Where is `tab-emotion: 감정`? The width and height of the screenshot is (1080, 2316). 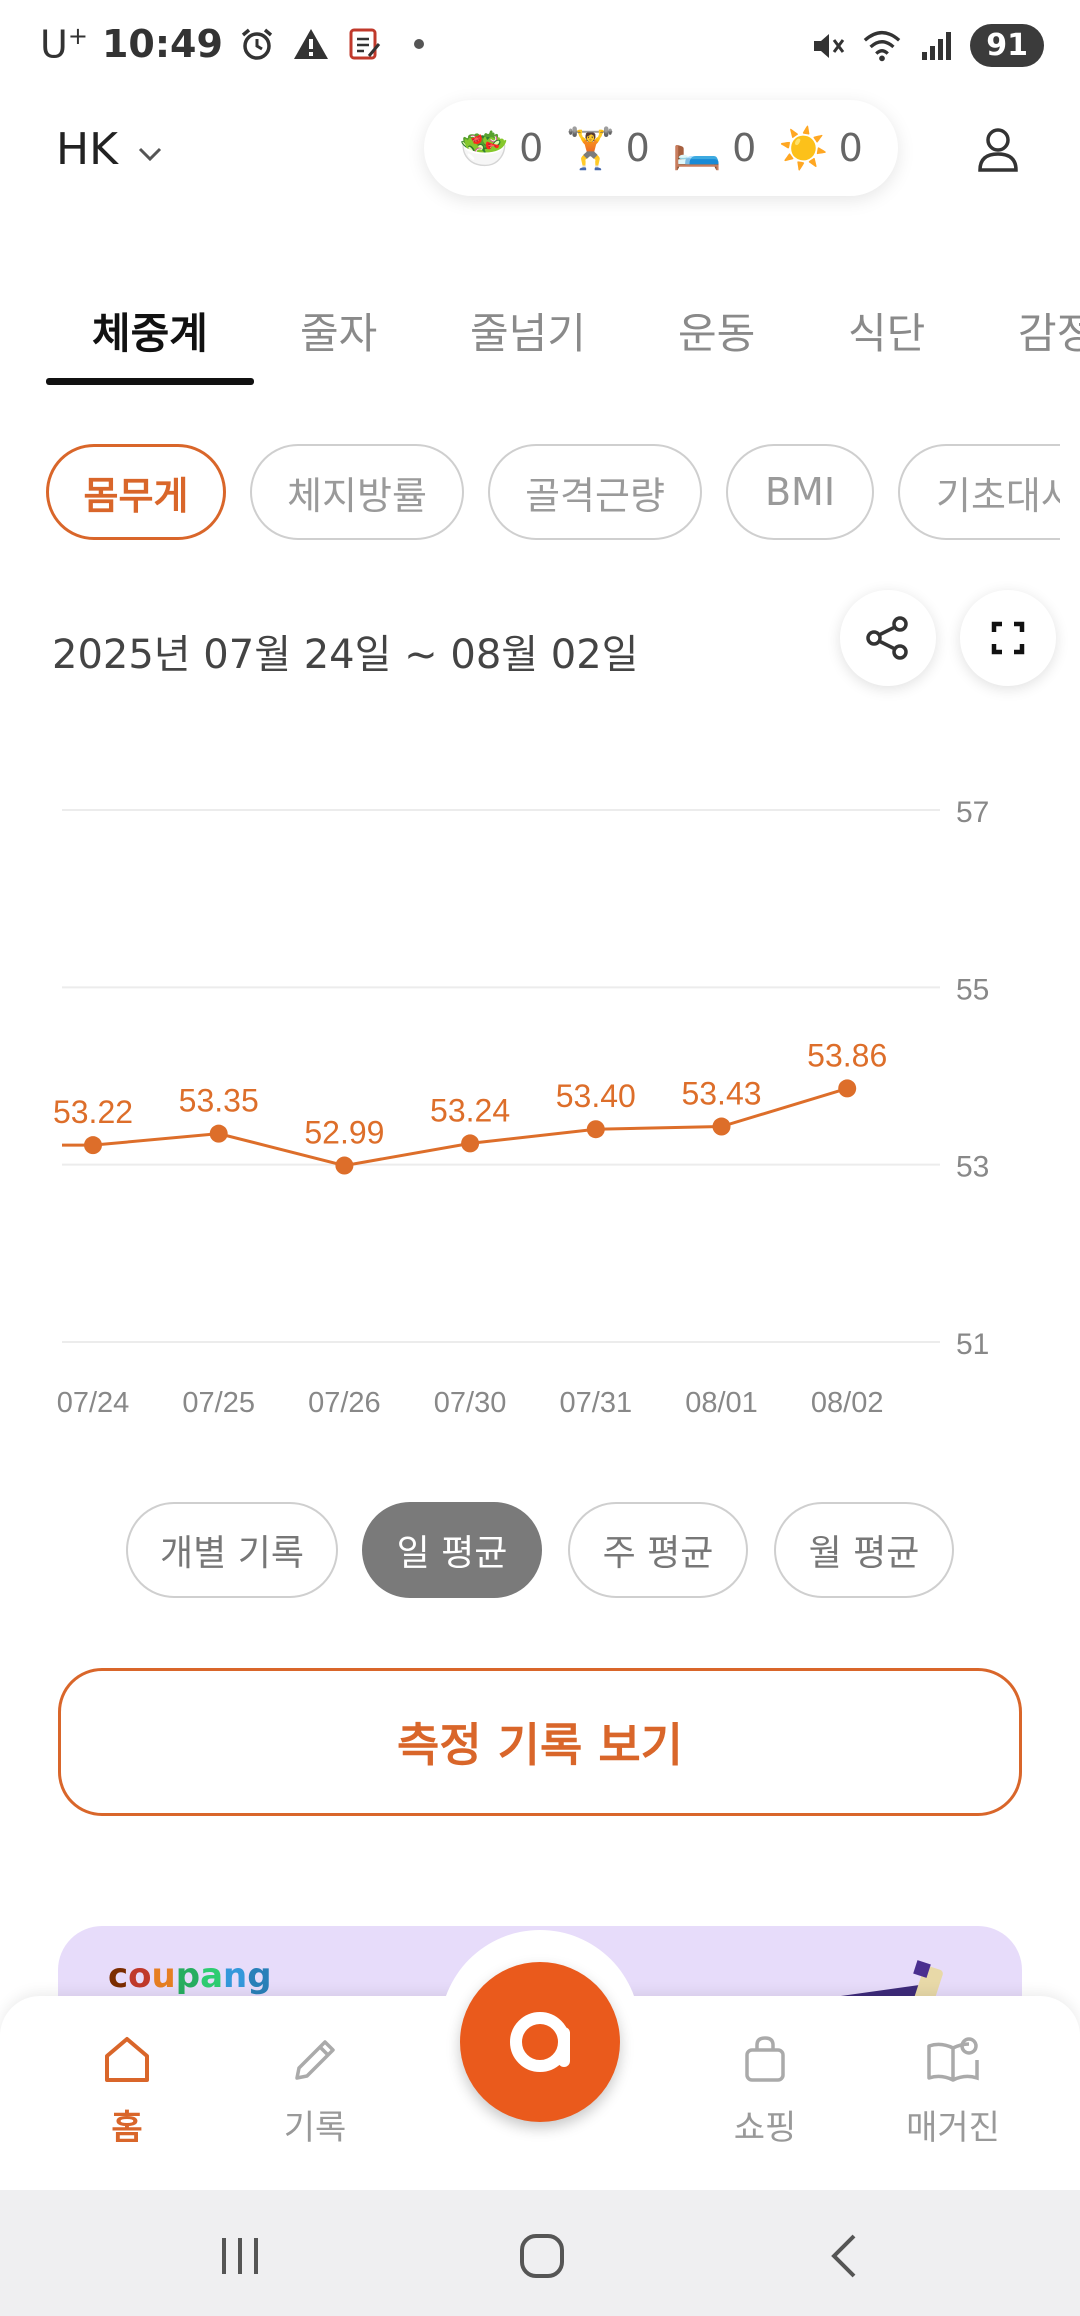 tab-emotion: 감정 is located at coordinates (1049, 333).